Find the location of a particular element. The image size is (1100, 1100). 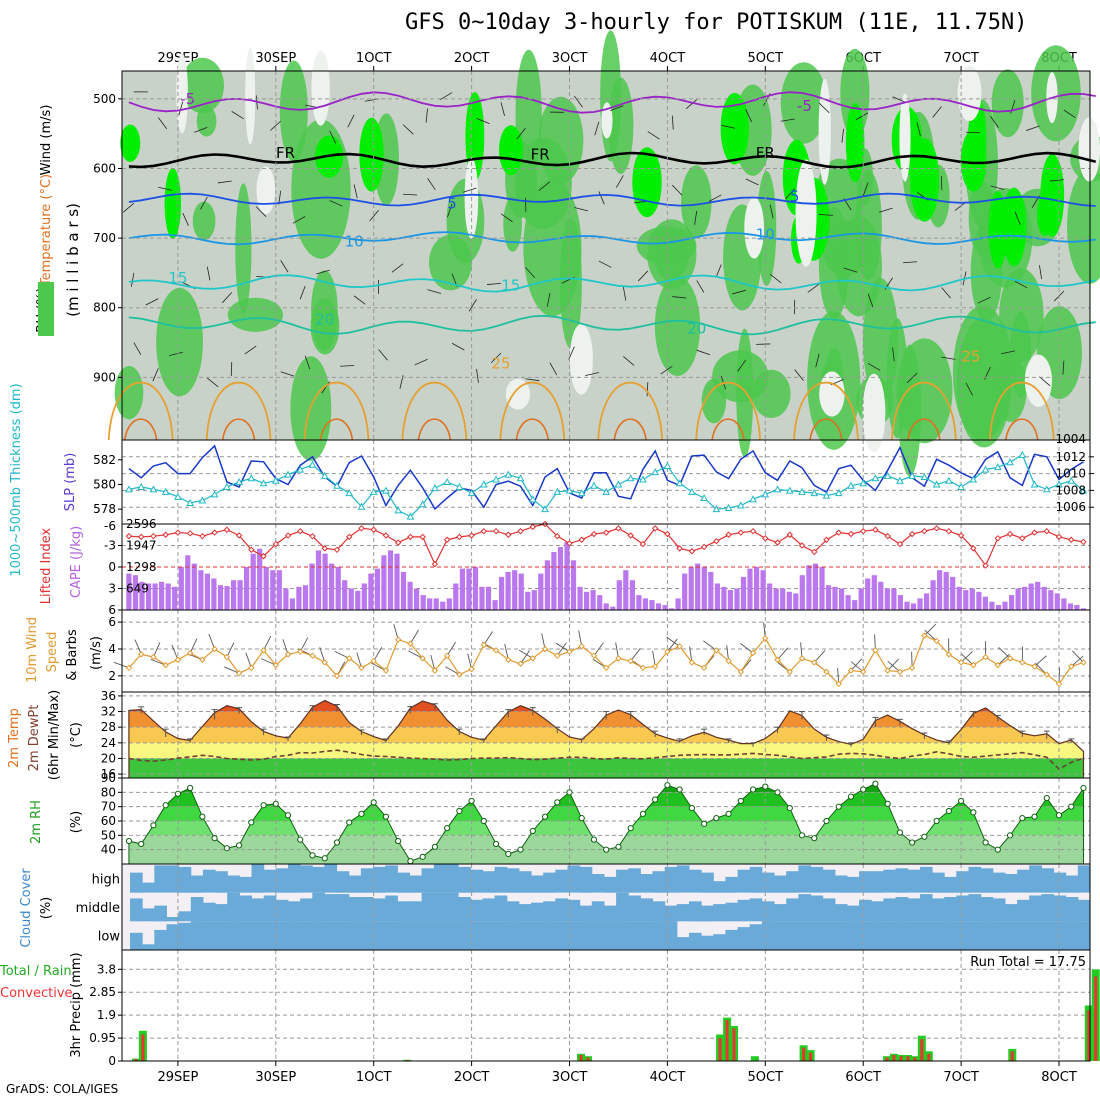

ylabel-rh-units: (%) is located at coordinates (76, 822).